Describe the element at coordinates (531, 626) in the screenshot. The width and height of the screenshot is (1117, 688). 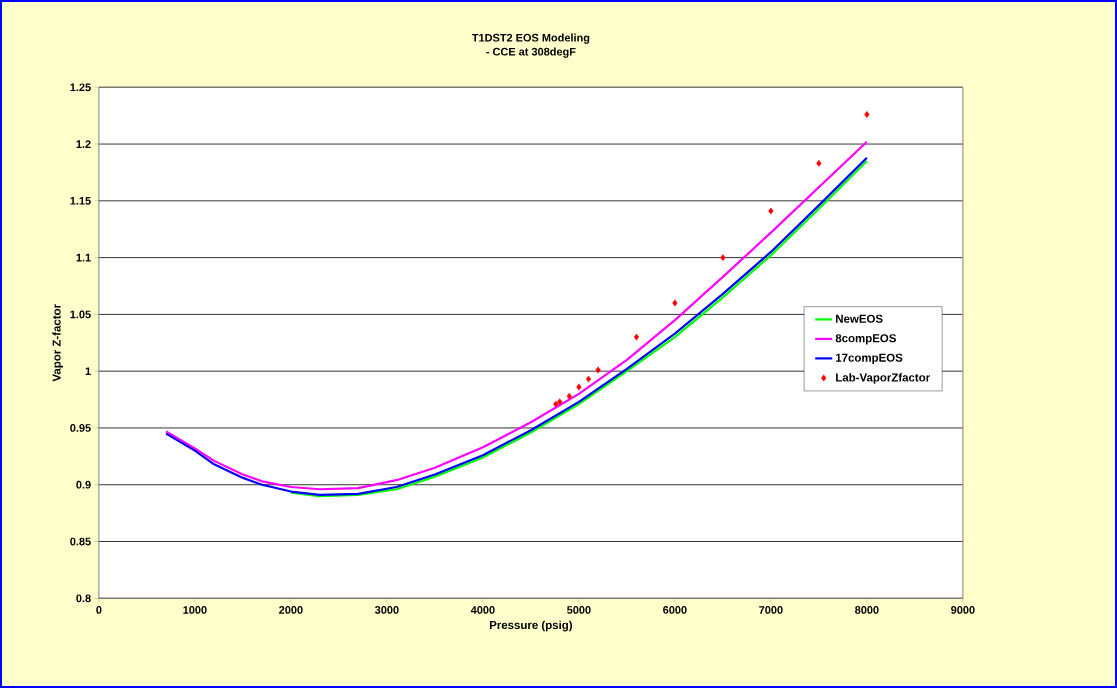
I see `x-axis-title: Pressure (psig)` at that location.